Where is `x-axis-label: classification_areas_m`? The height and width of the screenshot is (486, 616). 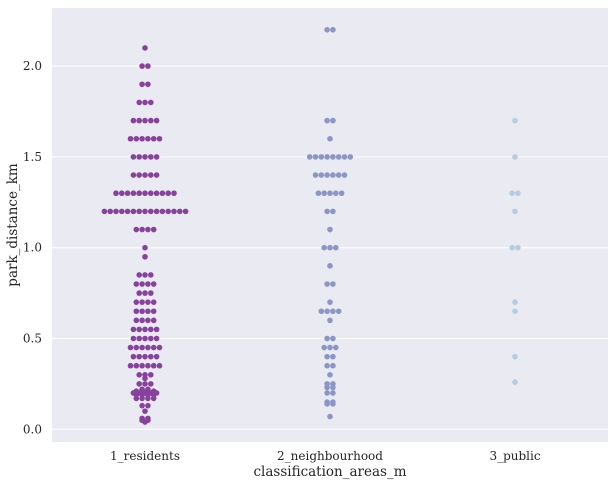
x-axis-label: classification_areas_m is located at coordinates (329, 472).